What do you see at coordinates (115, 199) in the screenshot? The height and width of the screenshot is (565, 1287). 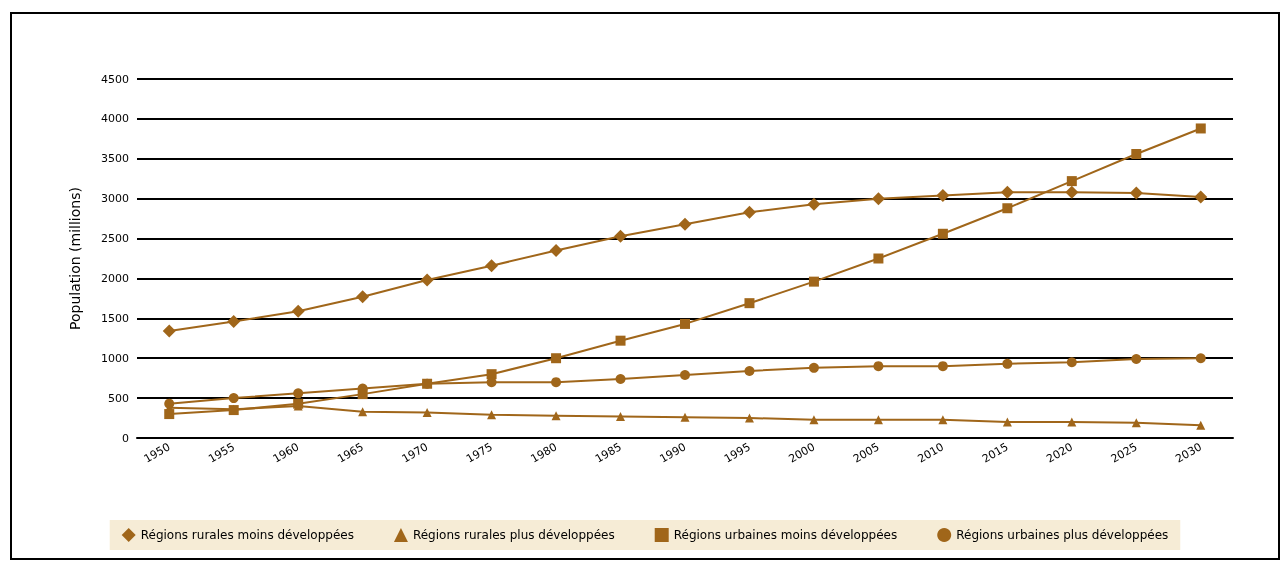 I see `y-tick-label: 3000` at bounding box center [115, 199].